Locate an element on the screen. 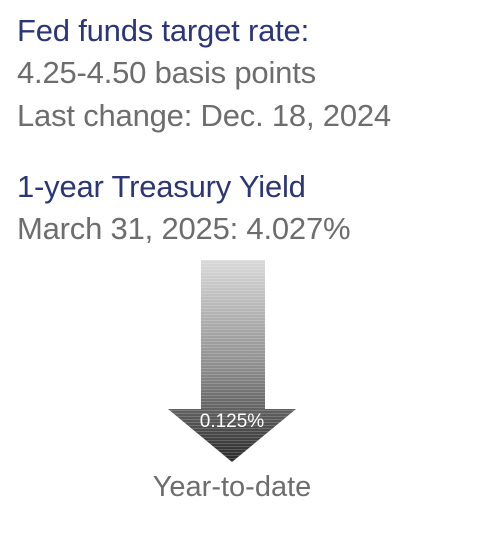  ytd-change-indicator: 0.125% is located at coordinates (232, 361).